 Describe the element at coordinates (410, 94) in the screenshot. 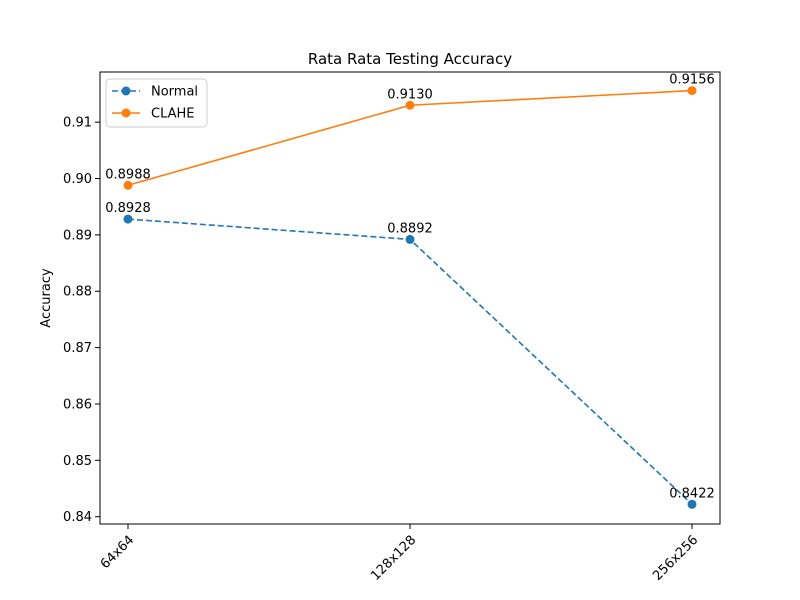

I see `data-label: 0.9130` at that location.